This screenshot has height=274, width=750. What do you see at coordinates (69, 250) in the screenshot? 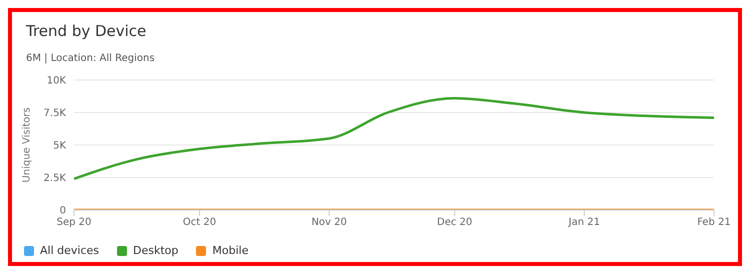
I see `legend-label: All devices` at bounding box center [69, 250].